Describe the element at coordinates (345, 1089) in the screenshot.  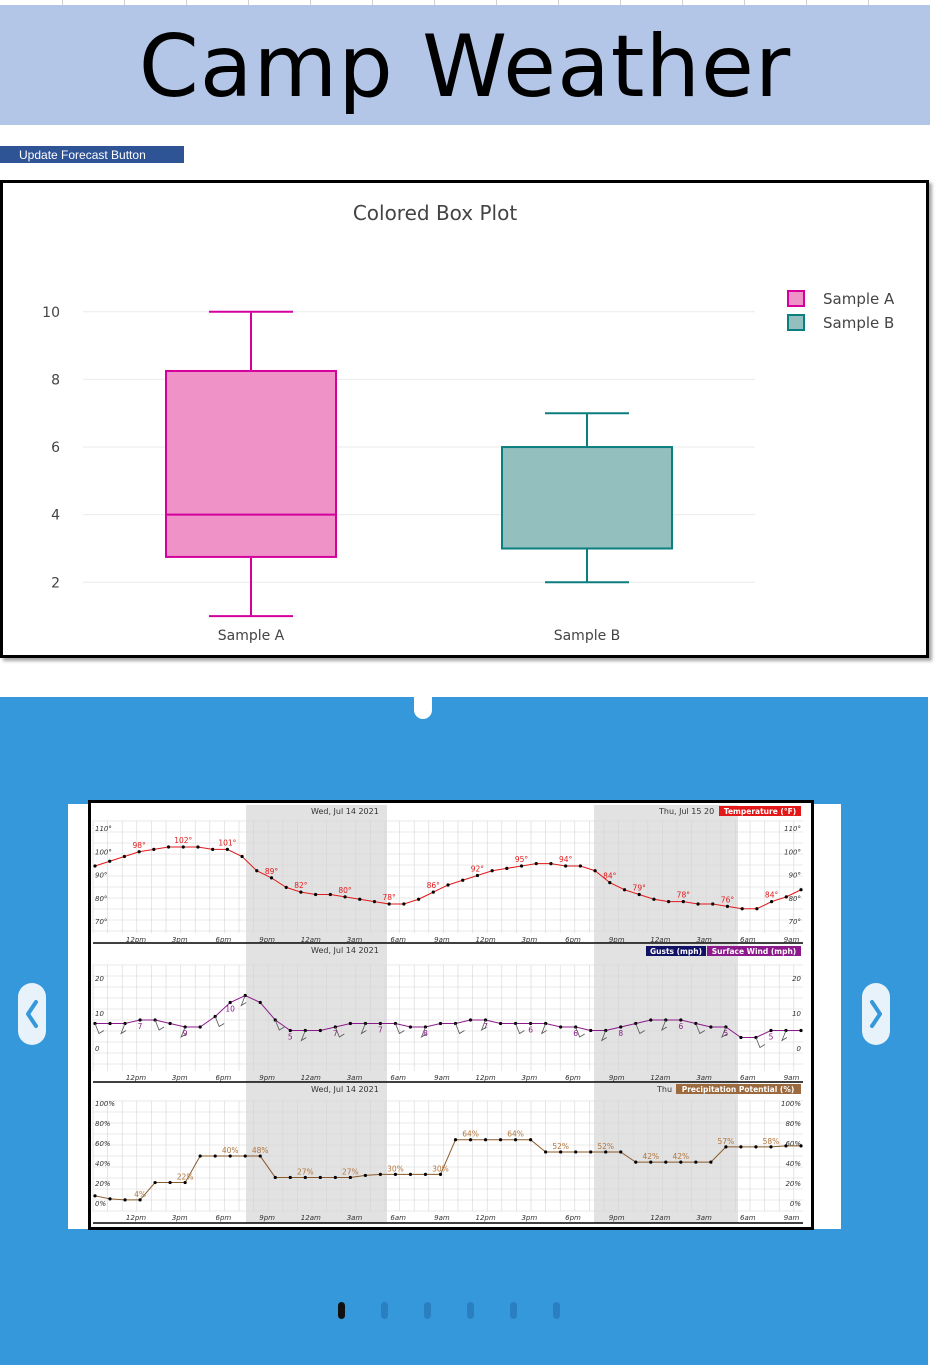
I see `panel-date: Wed, Jul 14 2021` at that location.